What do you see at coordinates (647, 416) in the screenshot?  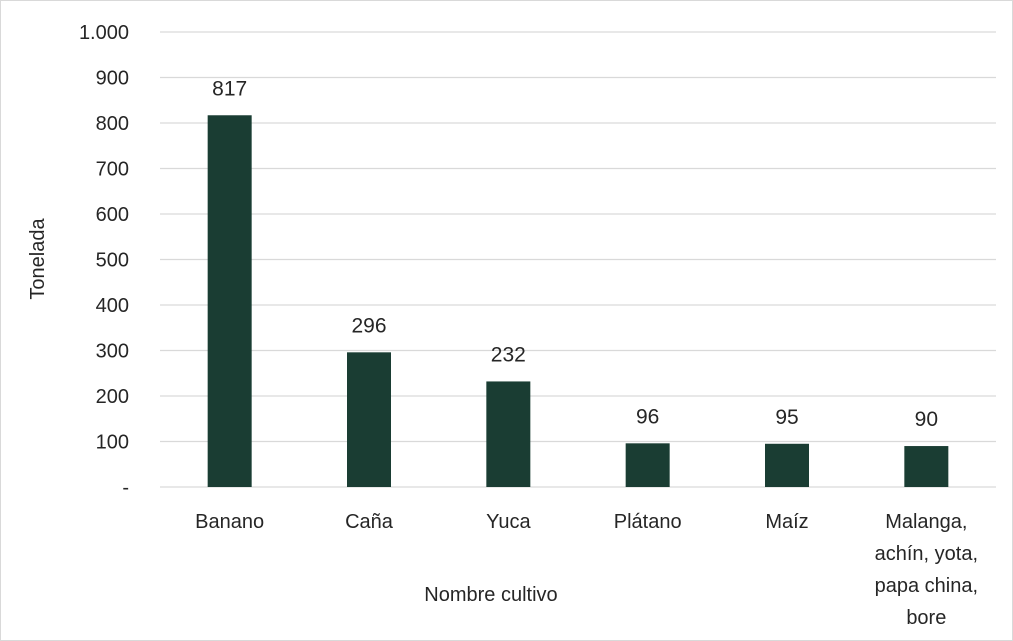 I see `data-label: 96` at bounding box center [647, 416].